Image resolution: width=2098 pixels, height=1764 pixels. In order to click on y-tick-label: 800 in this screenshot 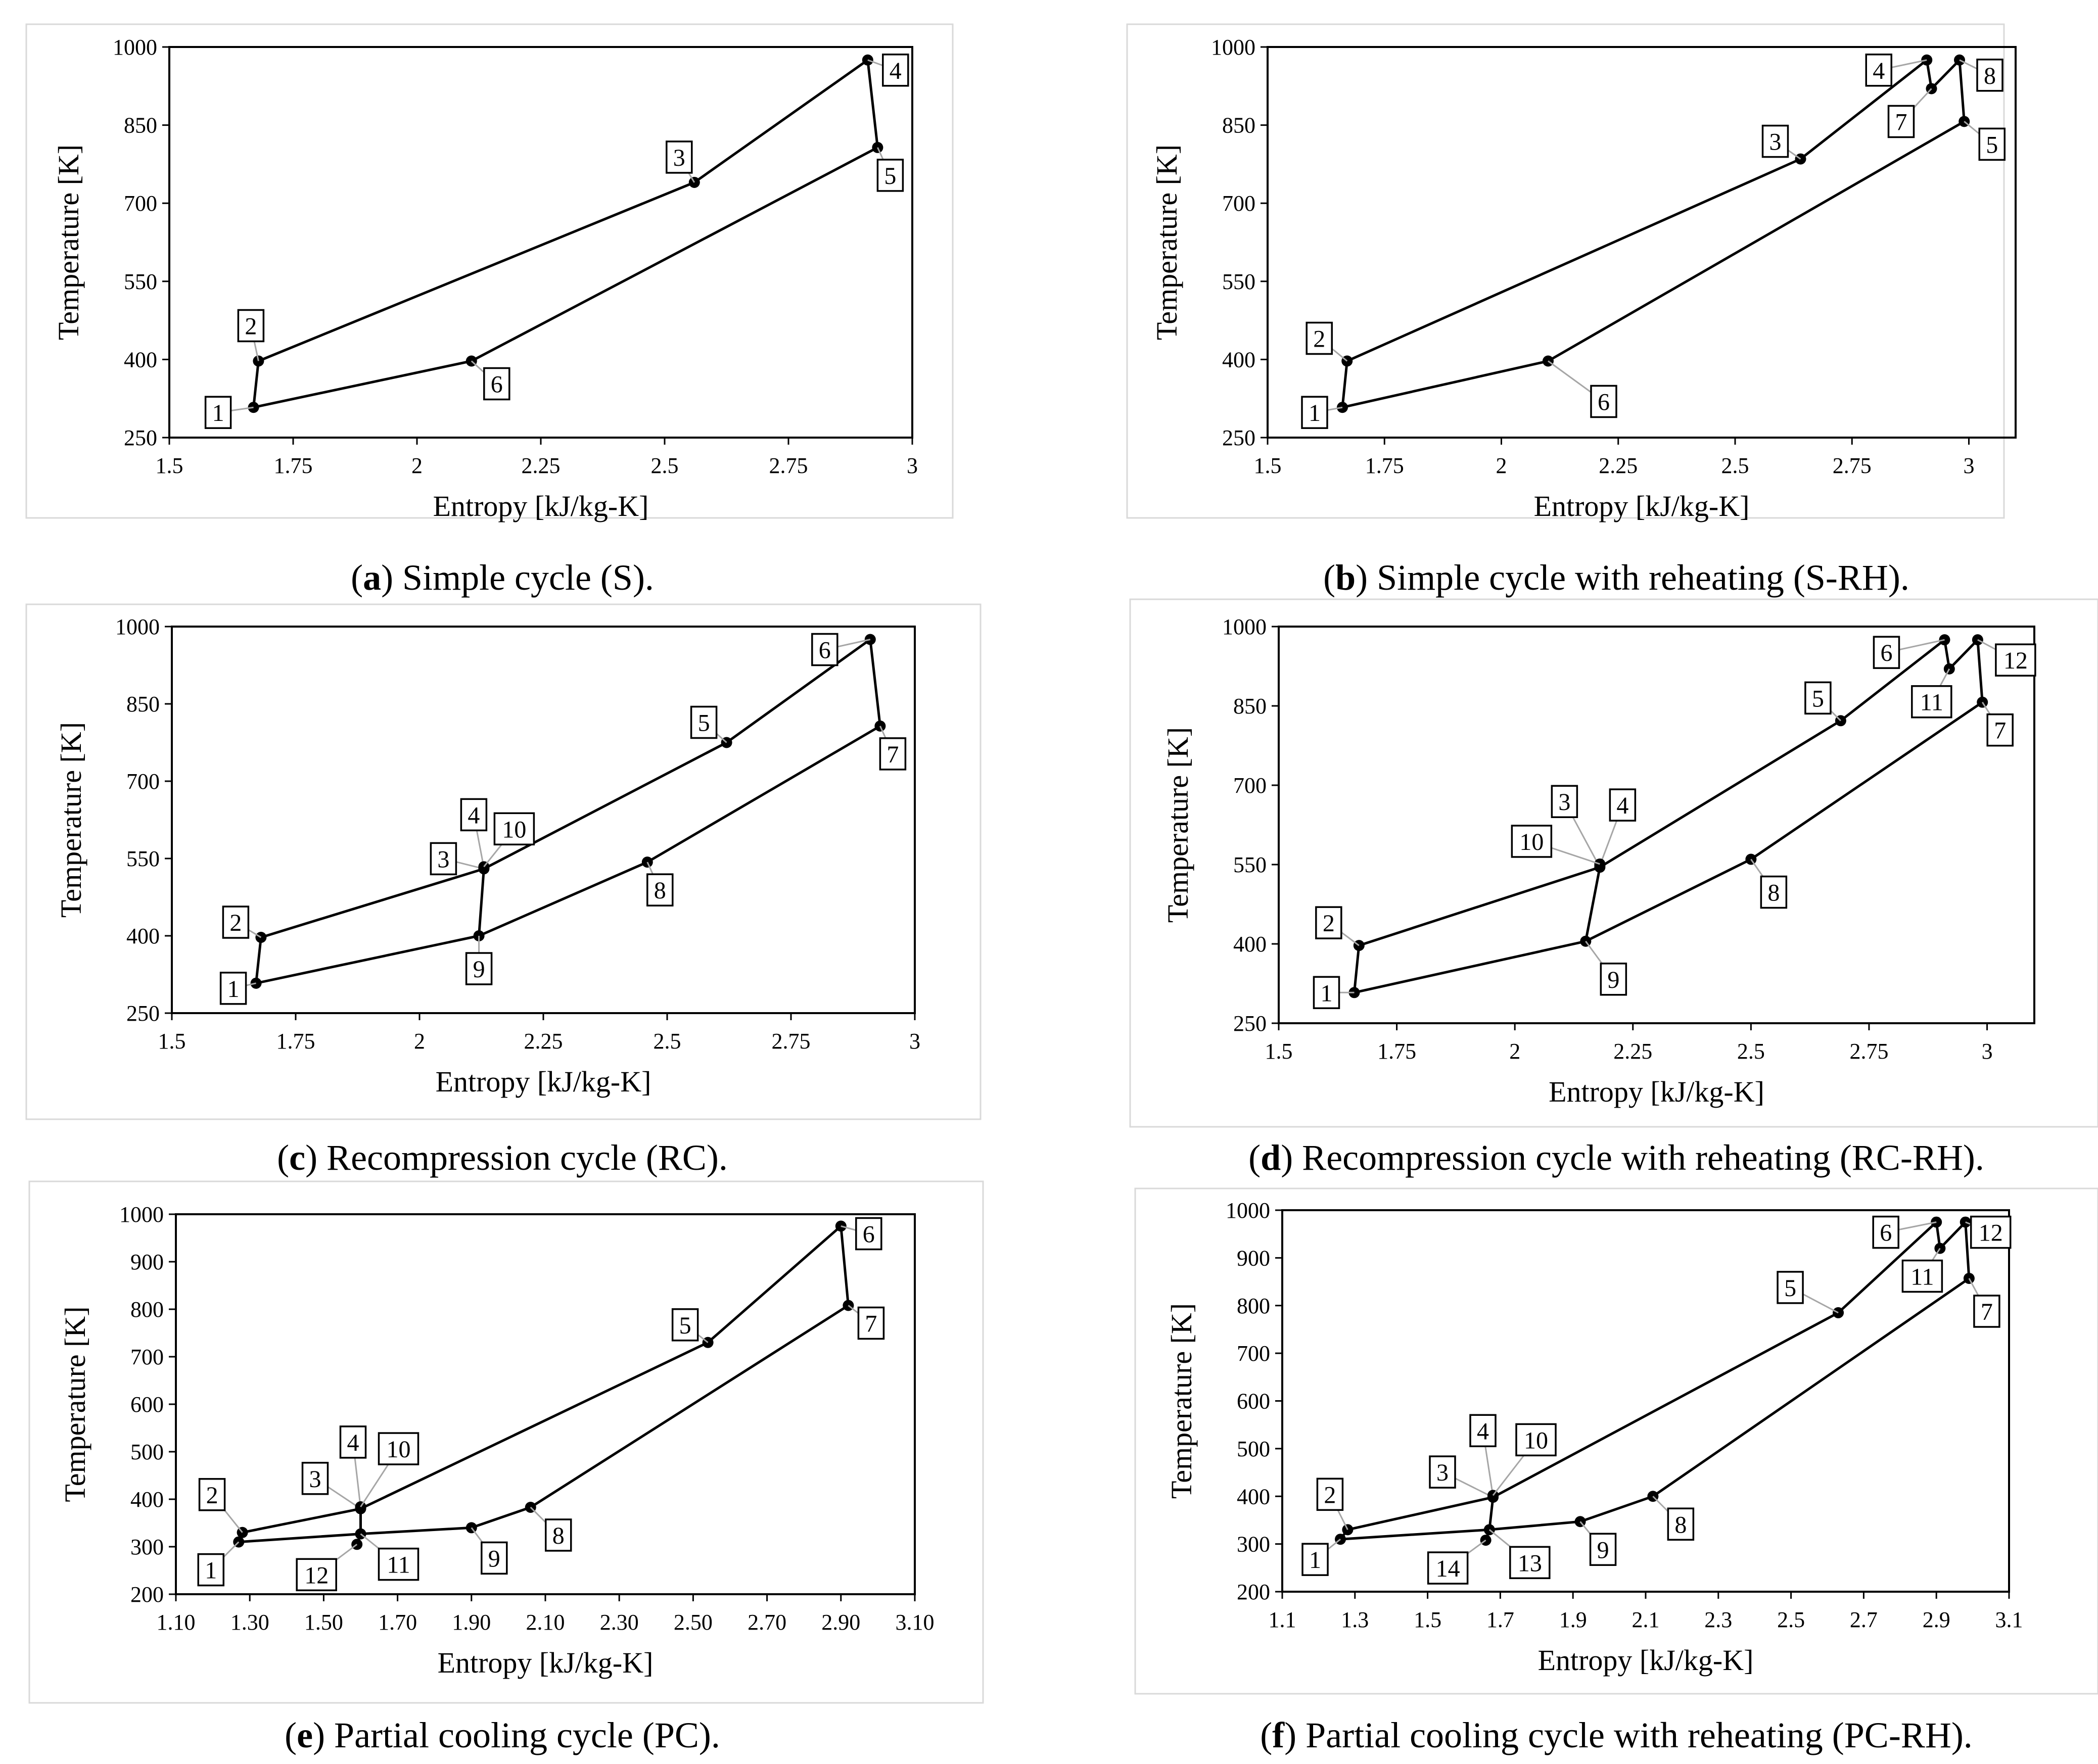, I will do `click(1253, 1306)`.